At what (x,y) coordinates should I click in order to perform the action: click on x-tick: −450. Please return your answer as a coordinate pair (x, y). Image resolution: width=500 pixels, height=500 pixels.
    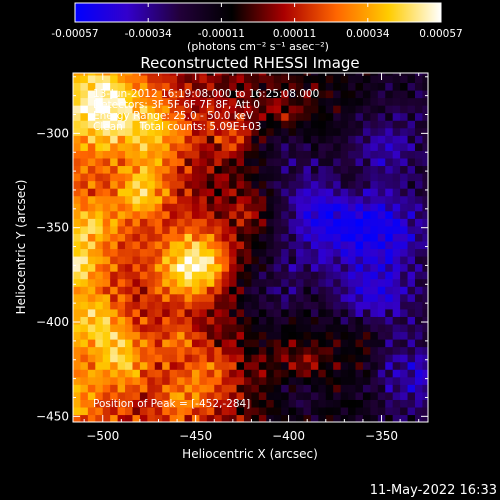
    Looking at the image, I should click on (195, 258).